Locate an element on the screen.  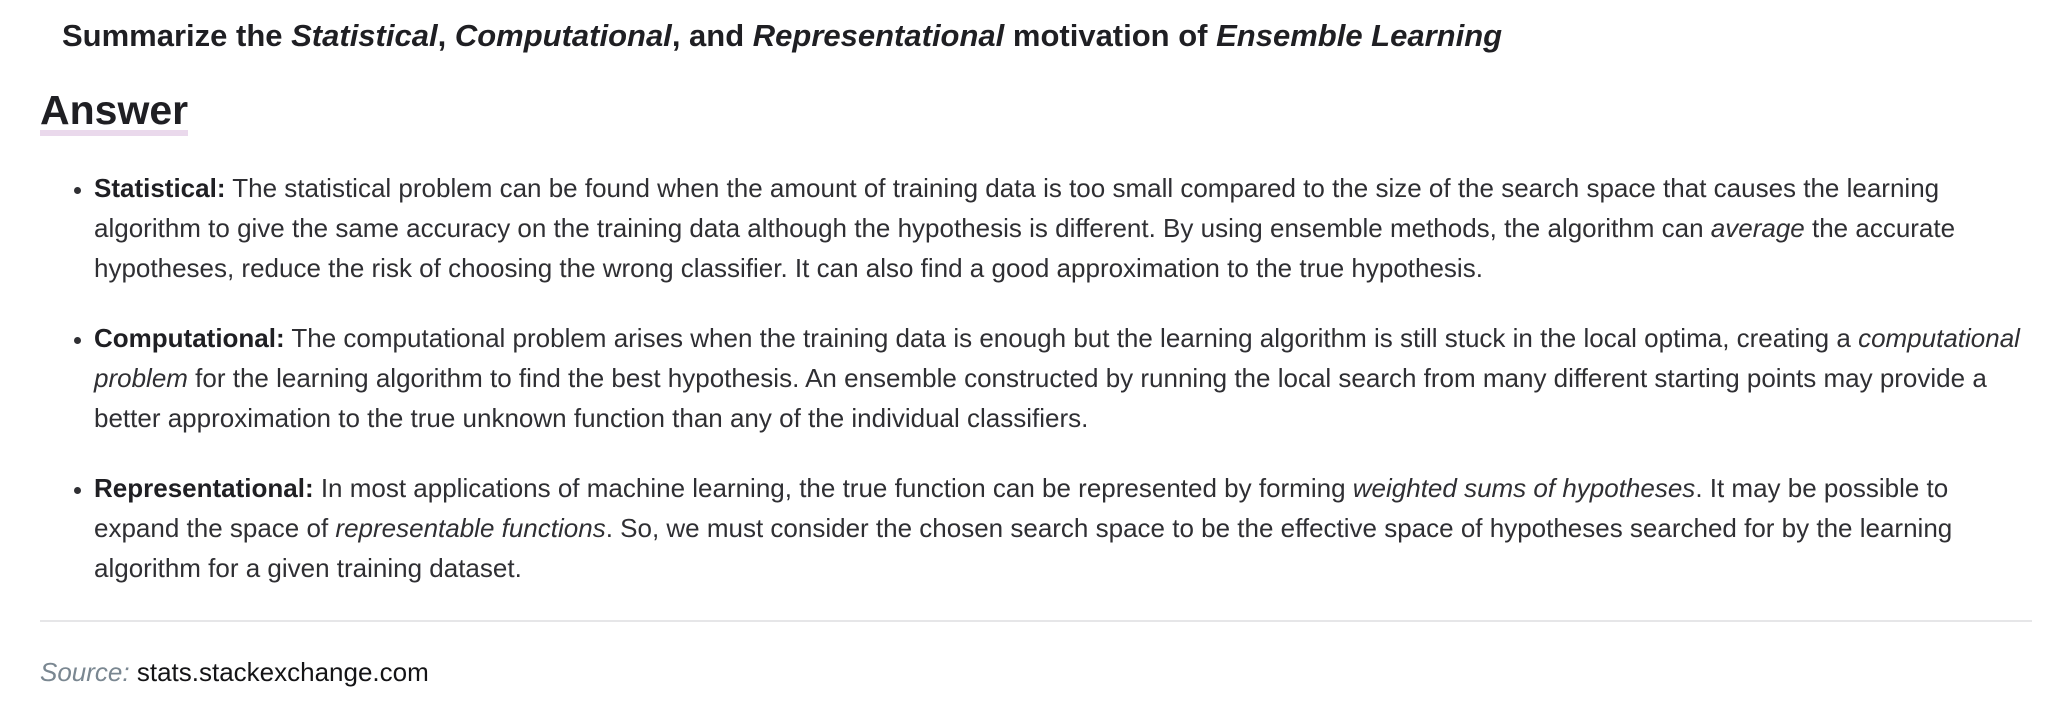
term-statistical: Statistical: is located at coordinates (160, 188).